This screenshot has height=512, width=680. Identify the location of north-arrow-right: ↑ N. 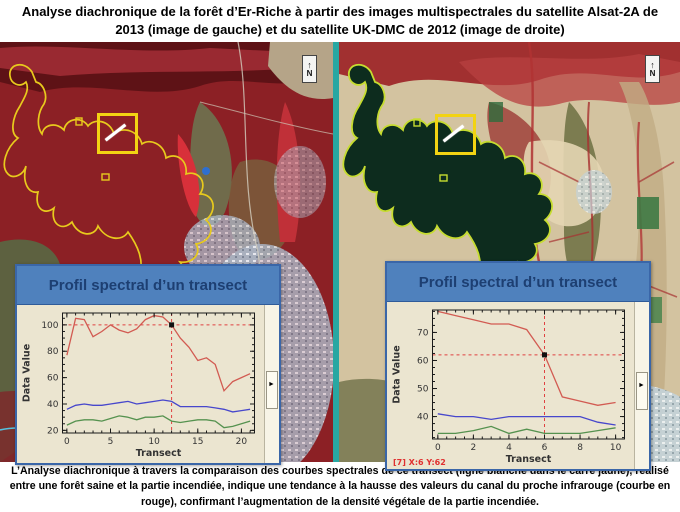
(652, 69).